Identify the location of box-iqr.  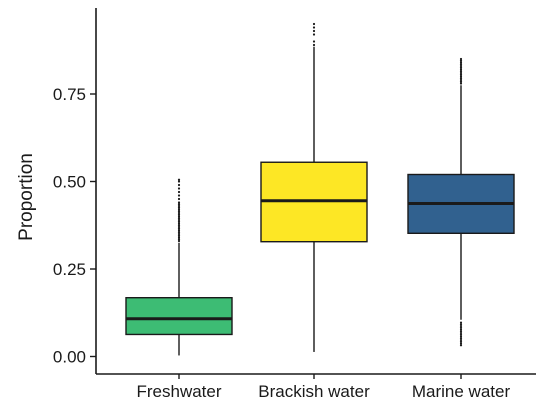
(179, 316).